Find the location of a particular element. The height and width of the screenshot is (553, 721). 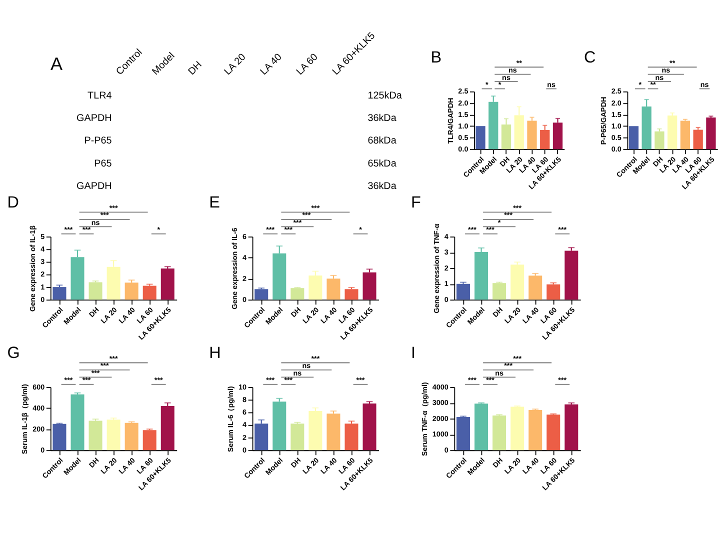

y-axis-title: P-P65/GAPDH is located at coordinates (603, 120).